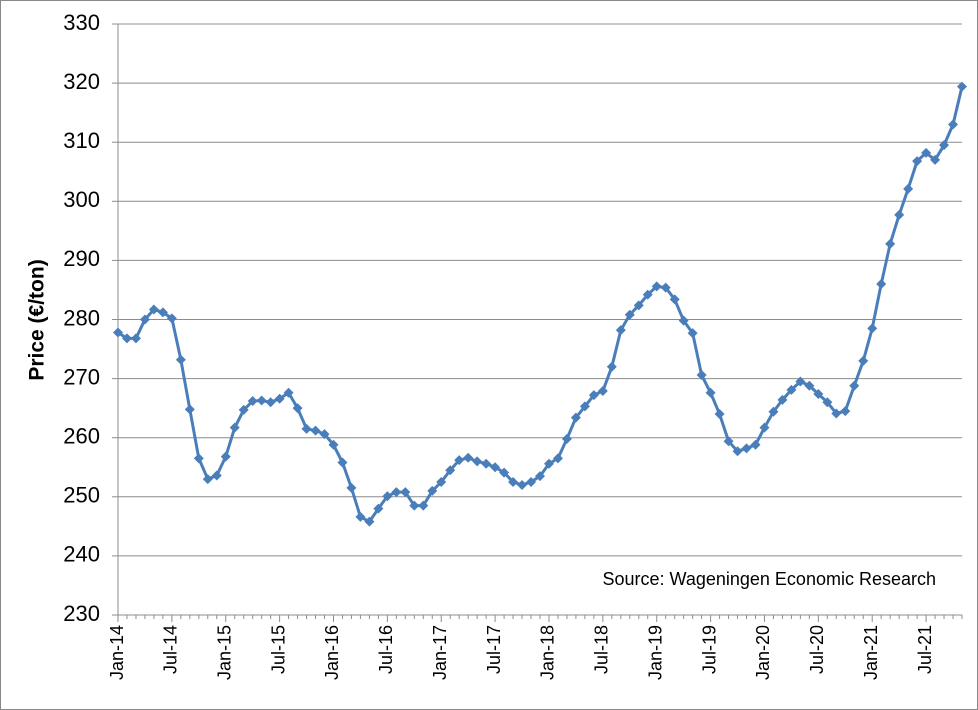 The image size is (978, 710). What do you see at coordinates (81, 436) in the screenshot?
I see `y-tick-label: 260` at bounding box center [81, 436].